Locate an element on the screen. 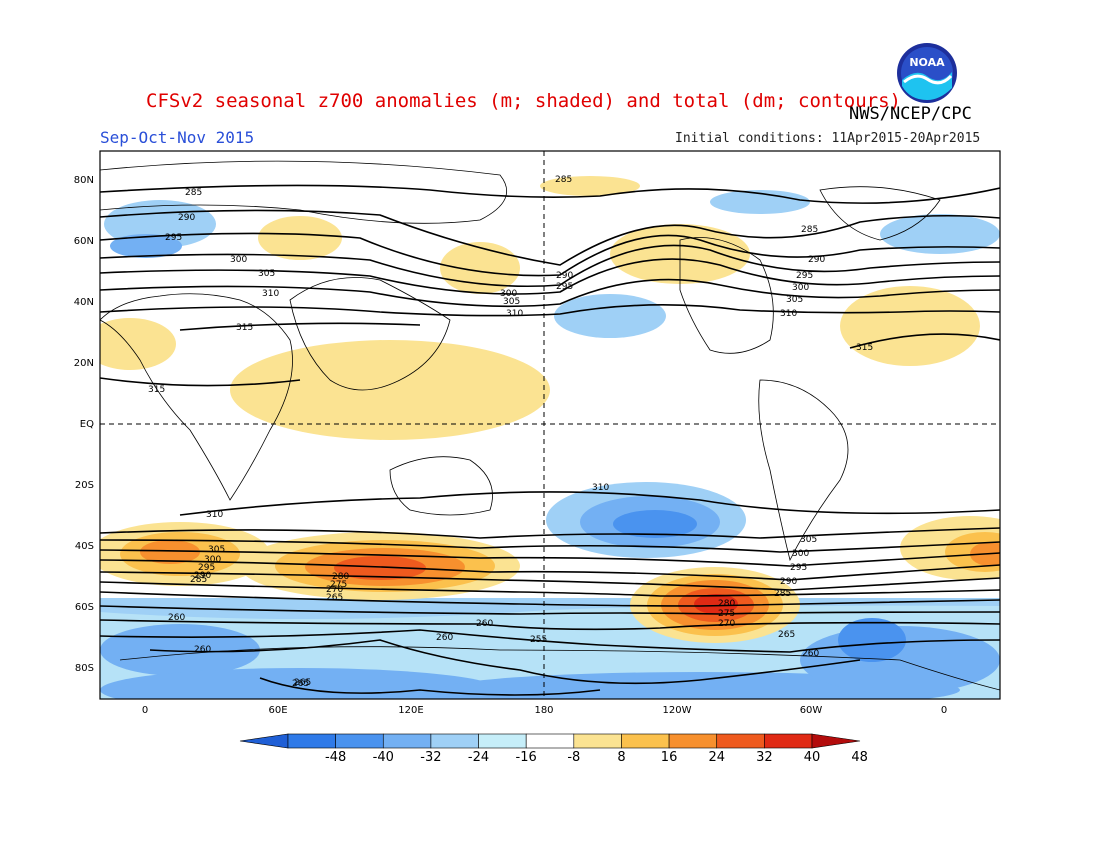 Image resolution: width=1100 pixels, height=850 pixels. lat-label: 40N is located at coordinates (83, 302).